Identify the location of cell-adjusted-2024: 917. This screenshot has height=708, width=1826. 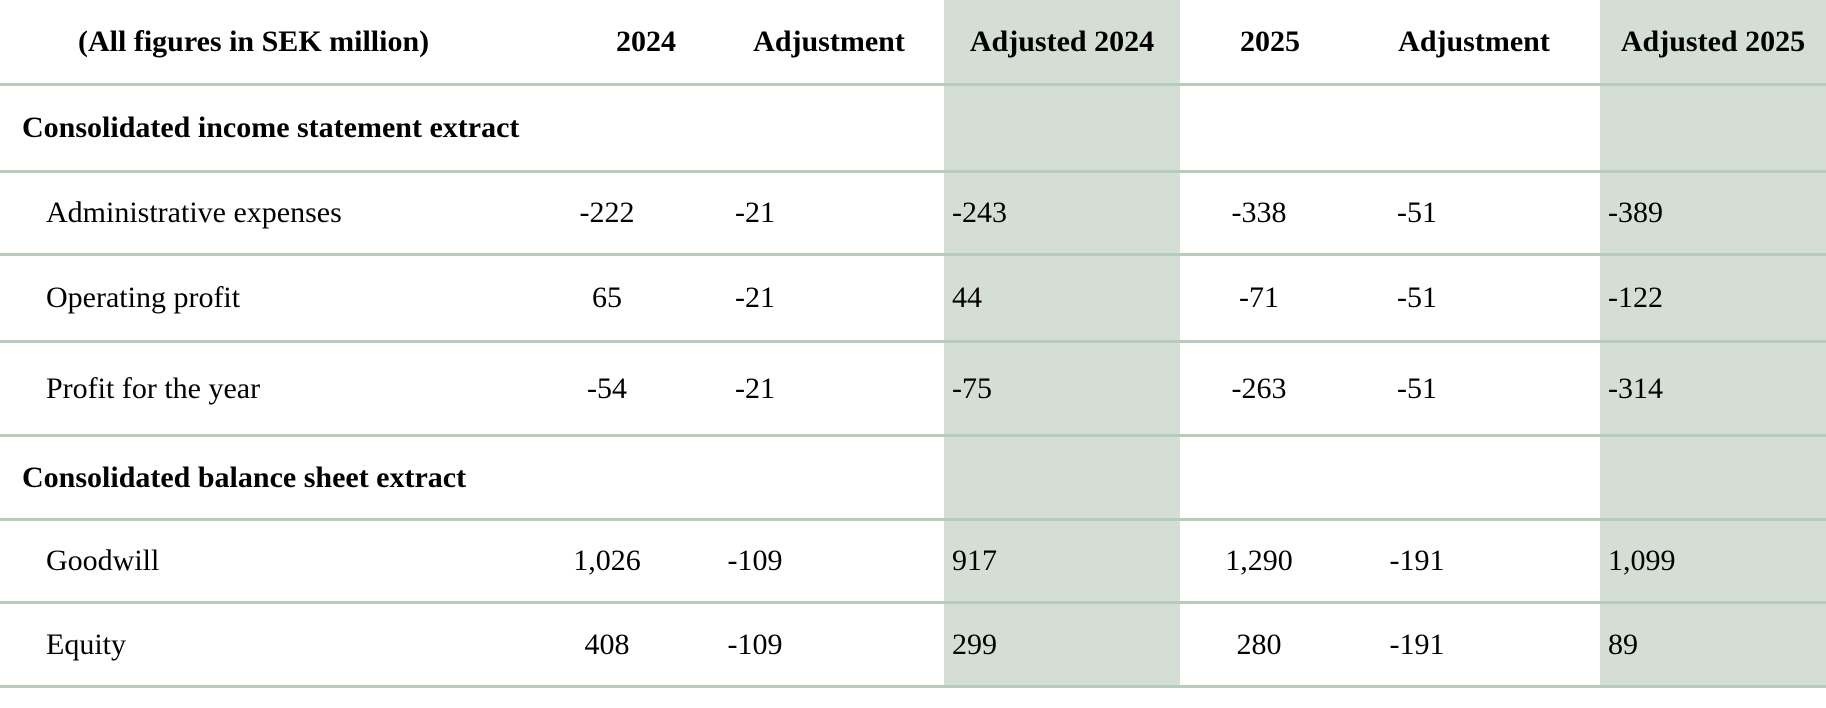
(1062, 561).